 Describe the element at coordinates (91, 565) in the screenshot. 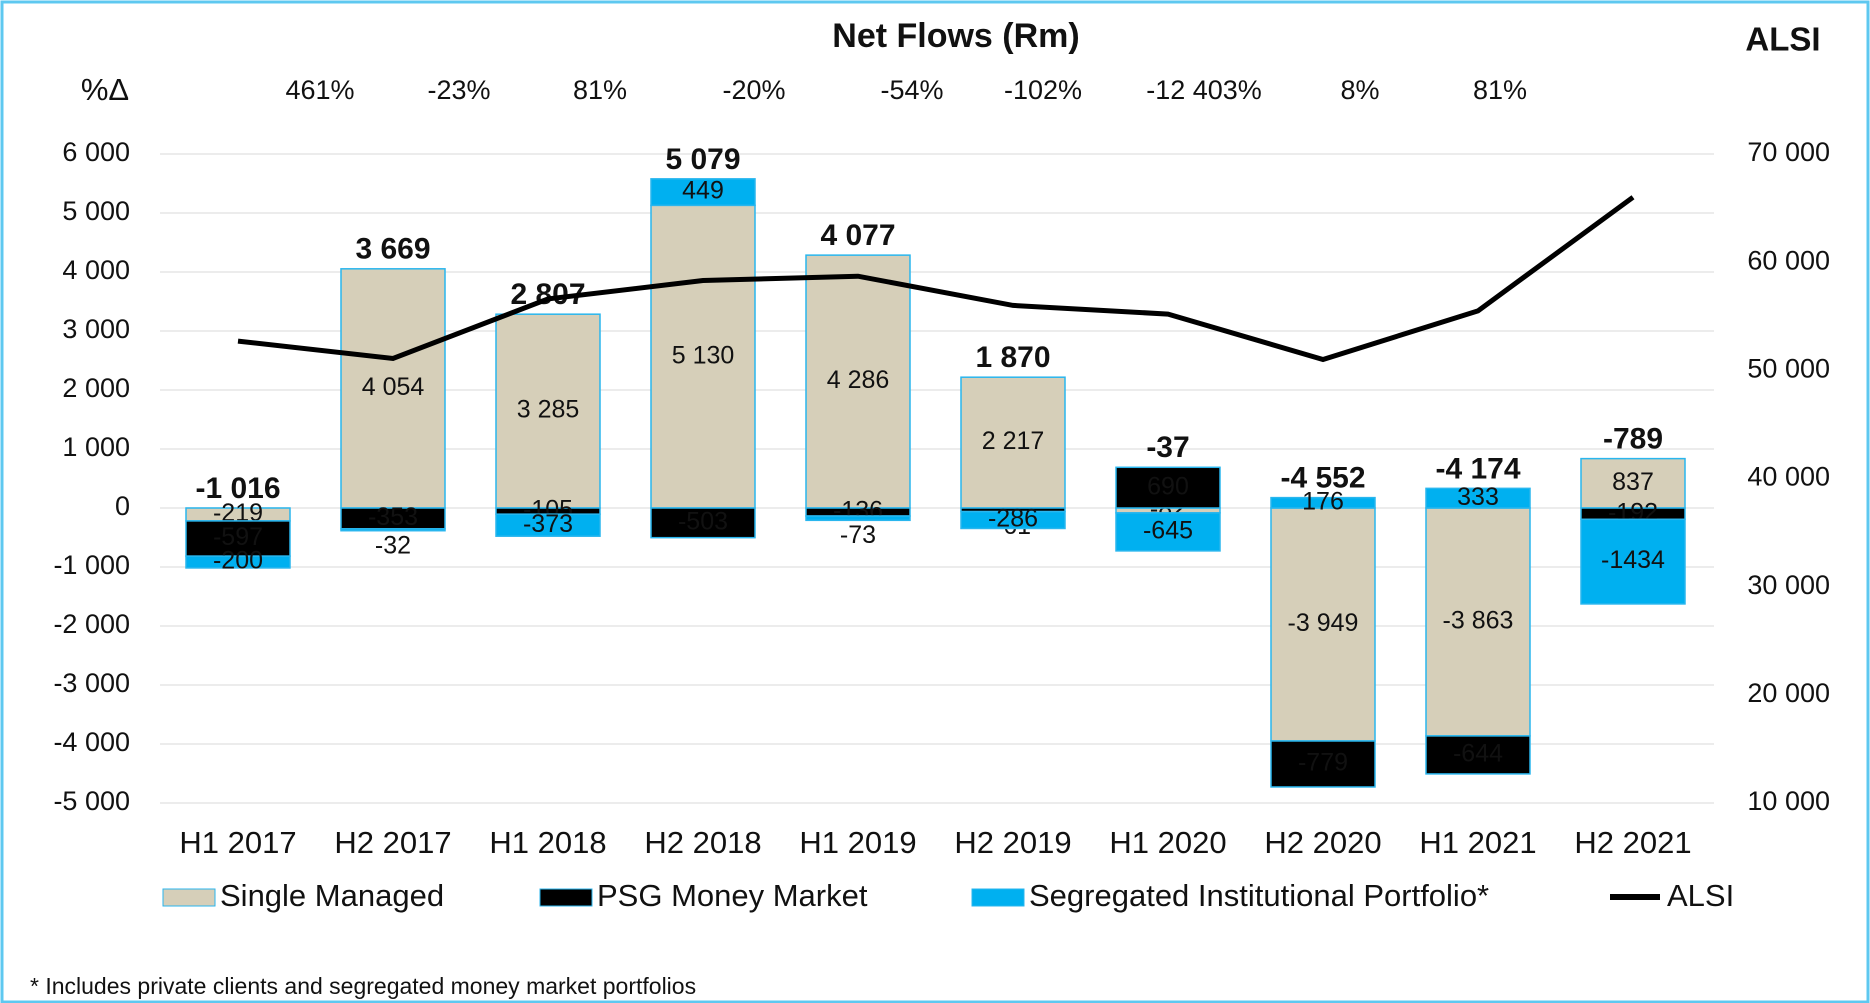

I see `y-tick-label: -1 000` at that location.